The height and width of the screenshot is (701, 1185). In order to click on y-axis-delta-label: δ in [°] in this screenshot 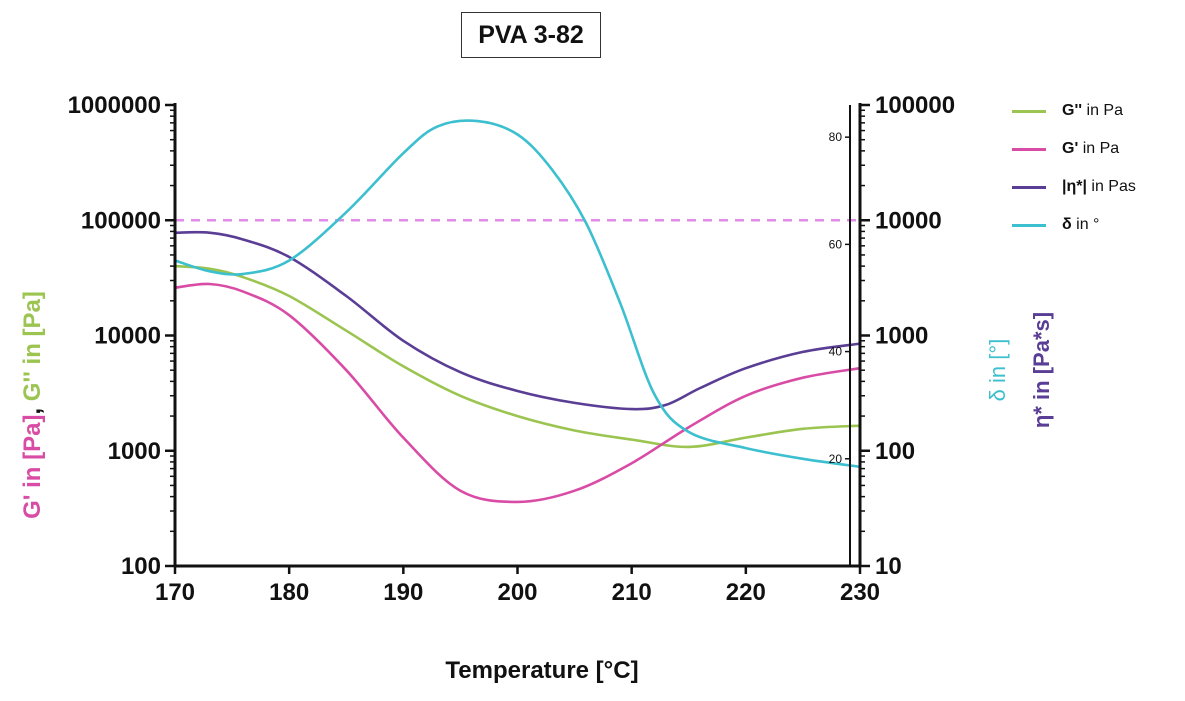, I will do `click(997, 370)`.